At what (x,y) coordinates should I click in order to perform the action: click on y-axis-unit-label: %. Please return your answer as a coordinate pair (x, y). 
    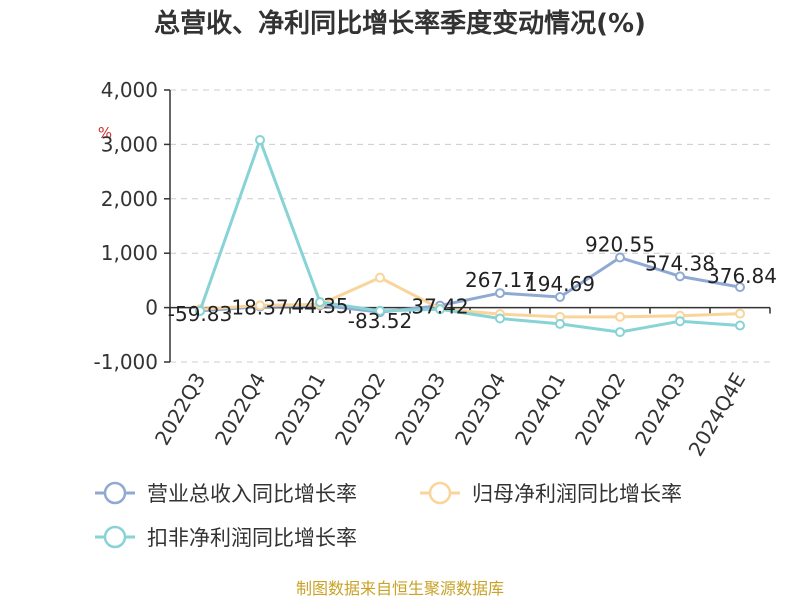
    Looking at the image, I should click on (105, 133).